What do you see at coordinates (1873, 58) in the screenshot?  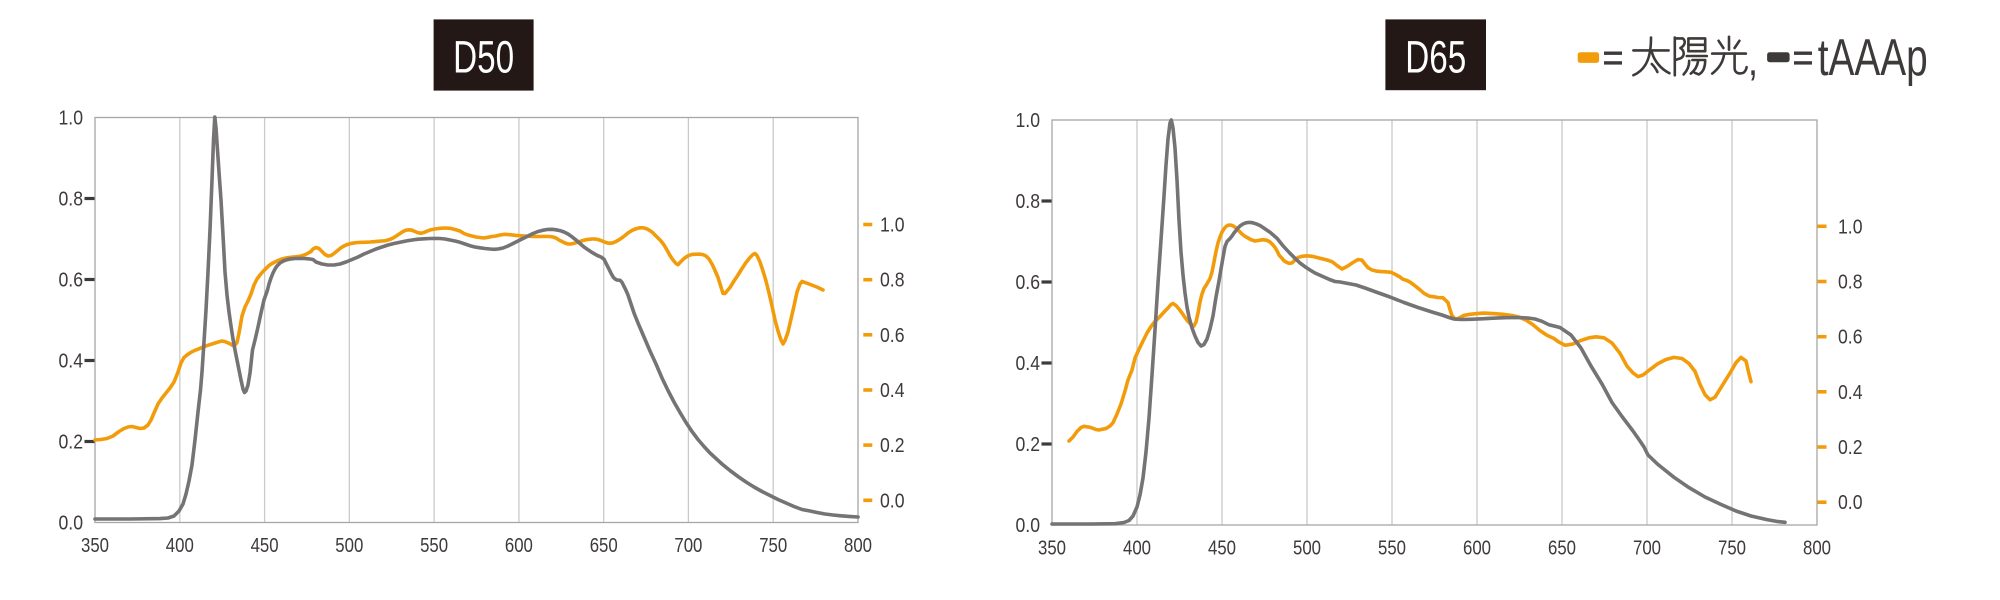 I see `svg-text: tAAAp` at bounding box center [1873, 58].